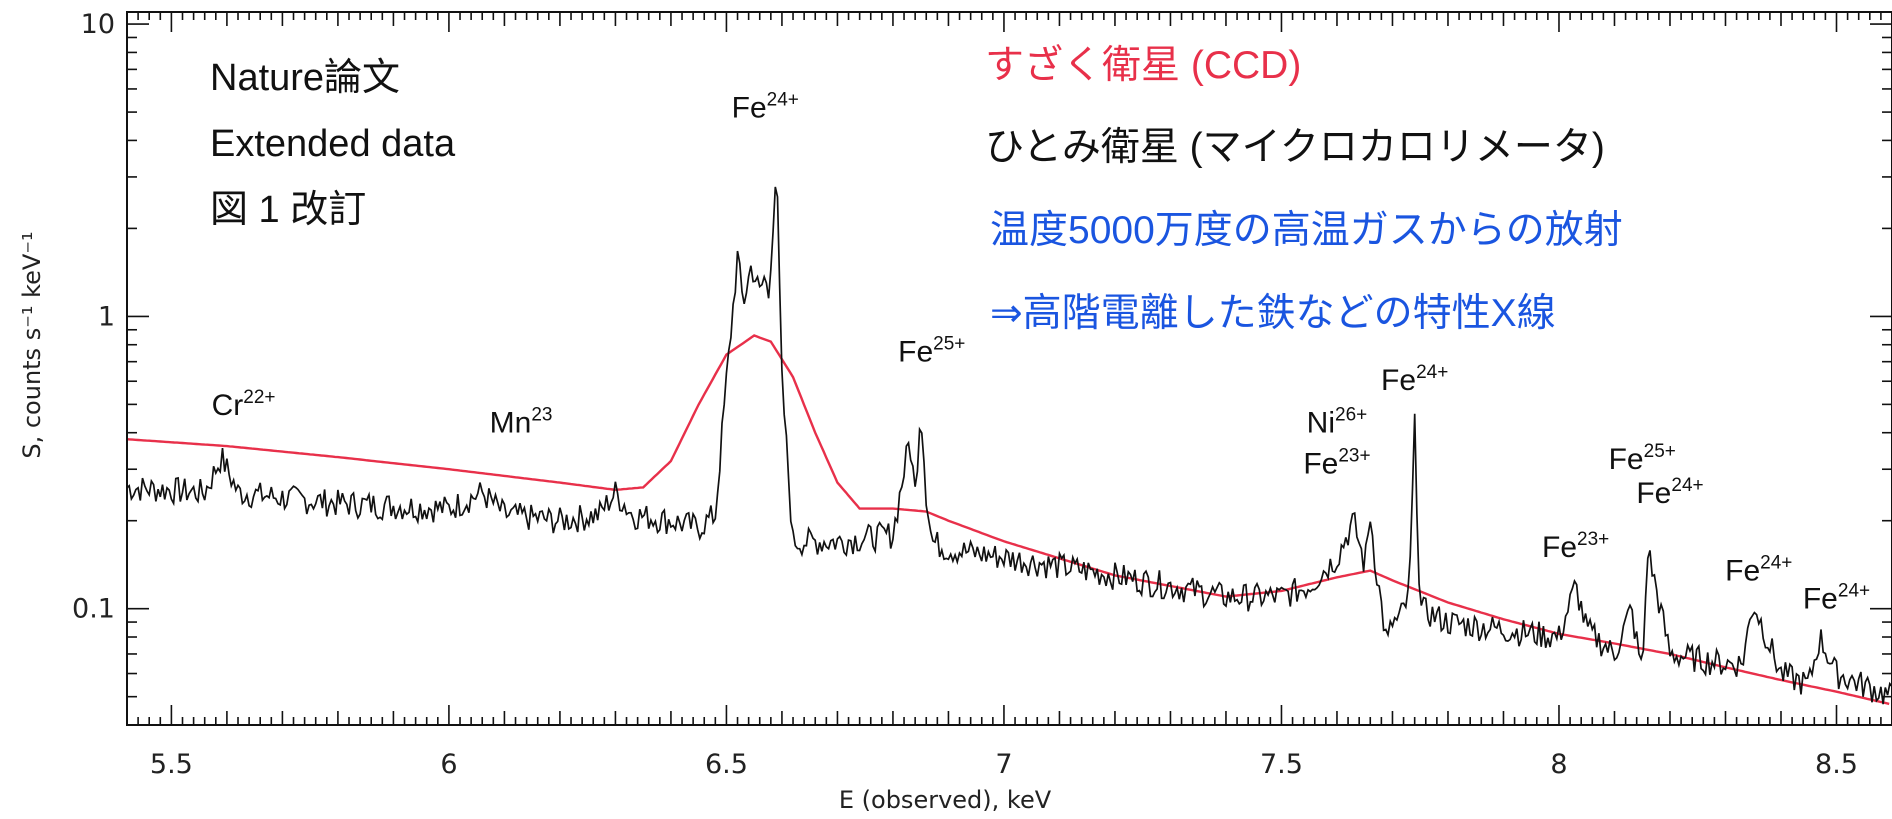  I want to click on x-tick-label: 5.5, so click(171, 764).